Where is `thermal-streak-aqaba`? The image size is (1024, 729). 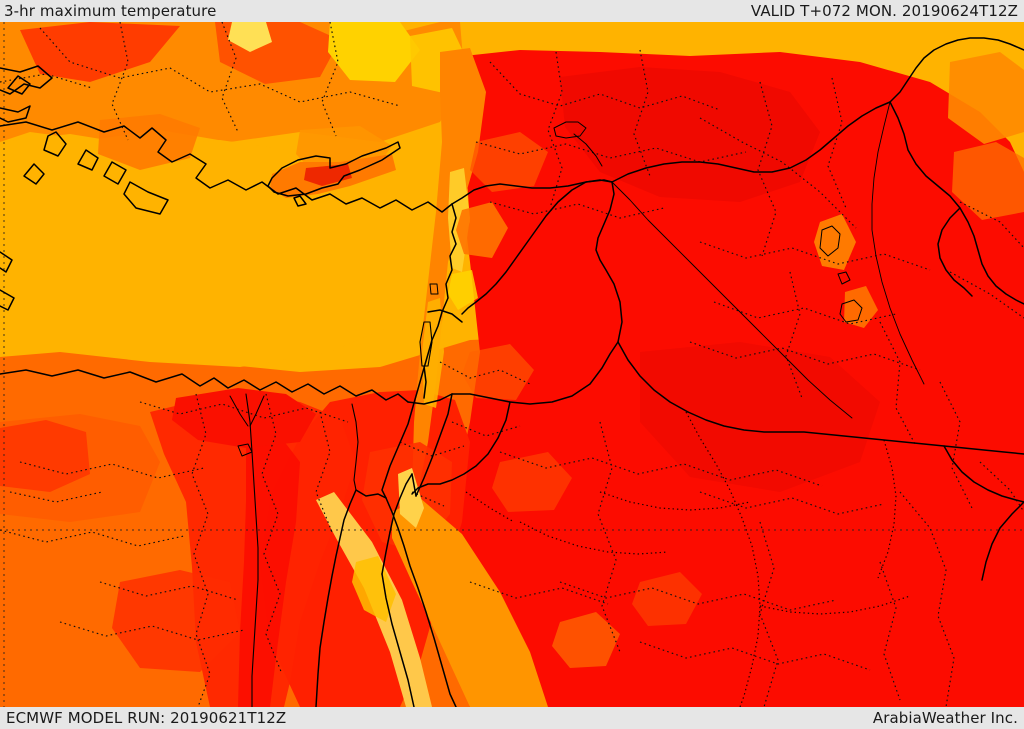
thermal-streak-aqaba is located at coordinates (411, 498).